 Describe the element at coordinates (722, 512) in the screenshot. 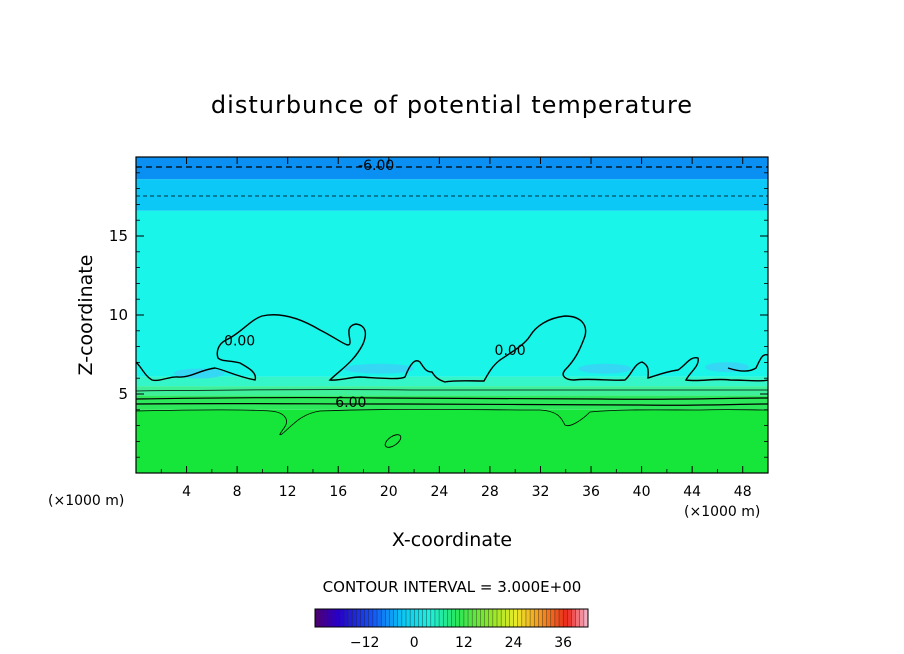

I see `x-unit-right: (×1000 m)` at that location.